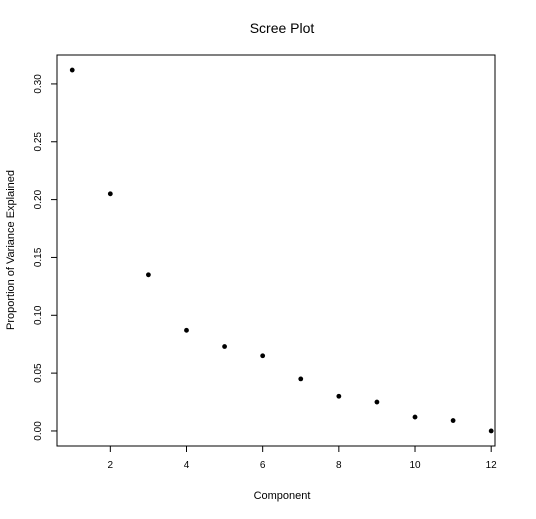 The width and height of the screenshot is (536, 519). What do you see at coordinates (263, 465) in the screenshot?
I see `x-tick-label: 6` at bounding box center [263, 465].